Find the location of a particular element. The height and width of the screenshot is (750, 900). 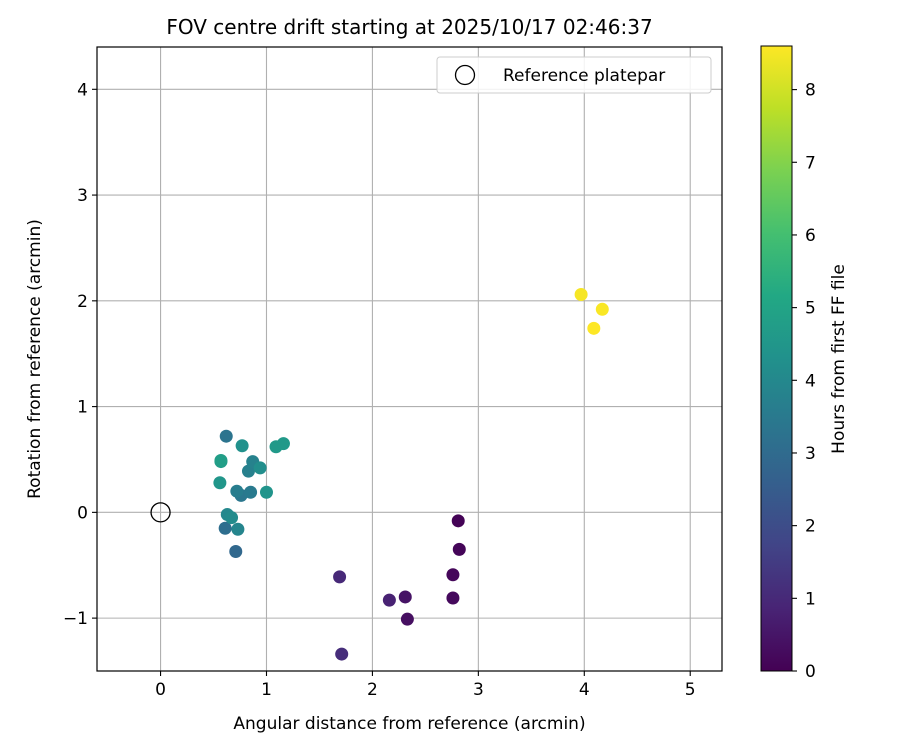

colorbar-tick-label: 4 is located at coordinates (810, 381).